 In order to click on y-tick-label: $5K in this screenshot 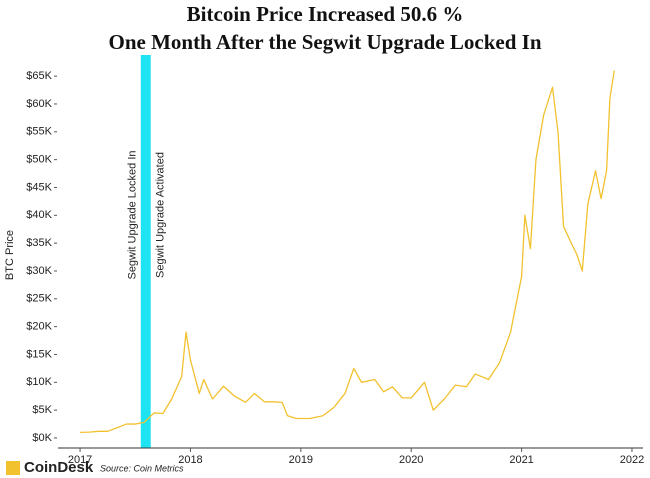, I will do `click(42, 410)`.